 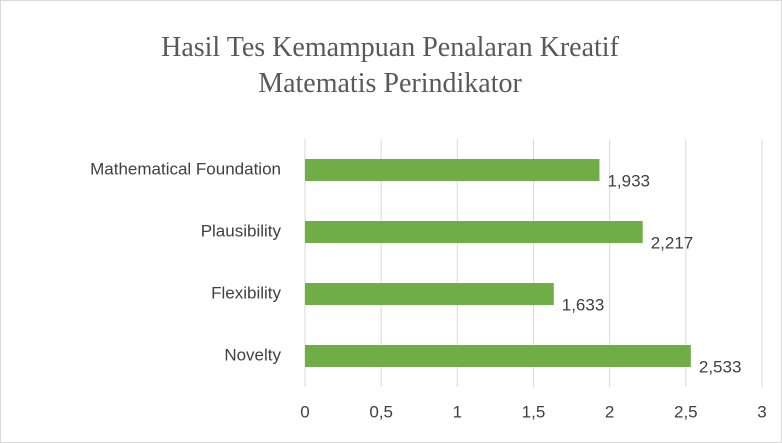 What do you see at coordinates (720, 366) in the screenshot?
I see `value-label: 2,533` at bounding box center [720, 366].